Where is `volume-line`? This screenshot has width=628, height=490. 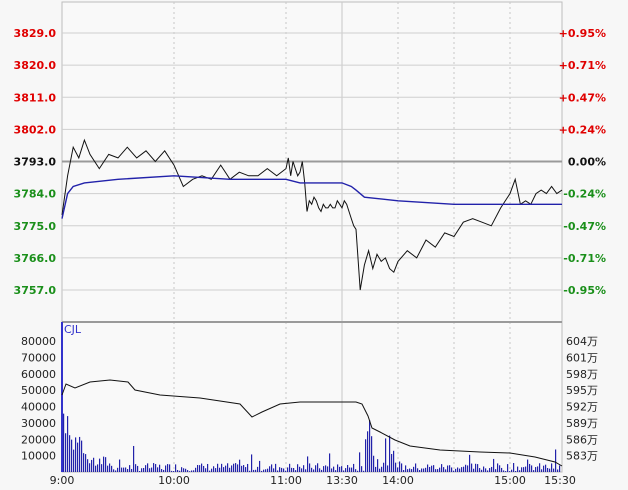 volume-line is located at coordinates (312, 423).